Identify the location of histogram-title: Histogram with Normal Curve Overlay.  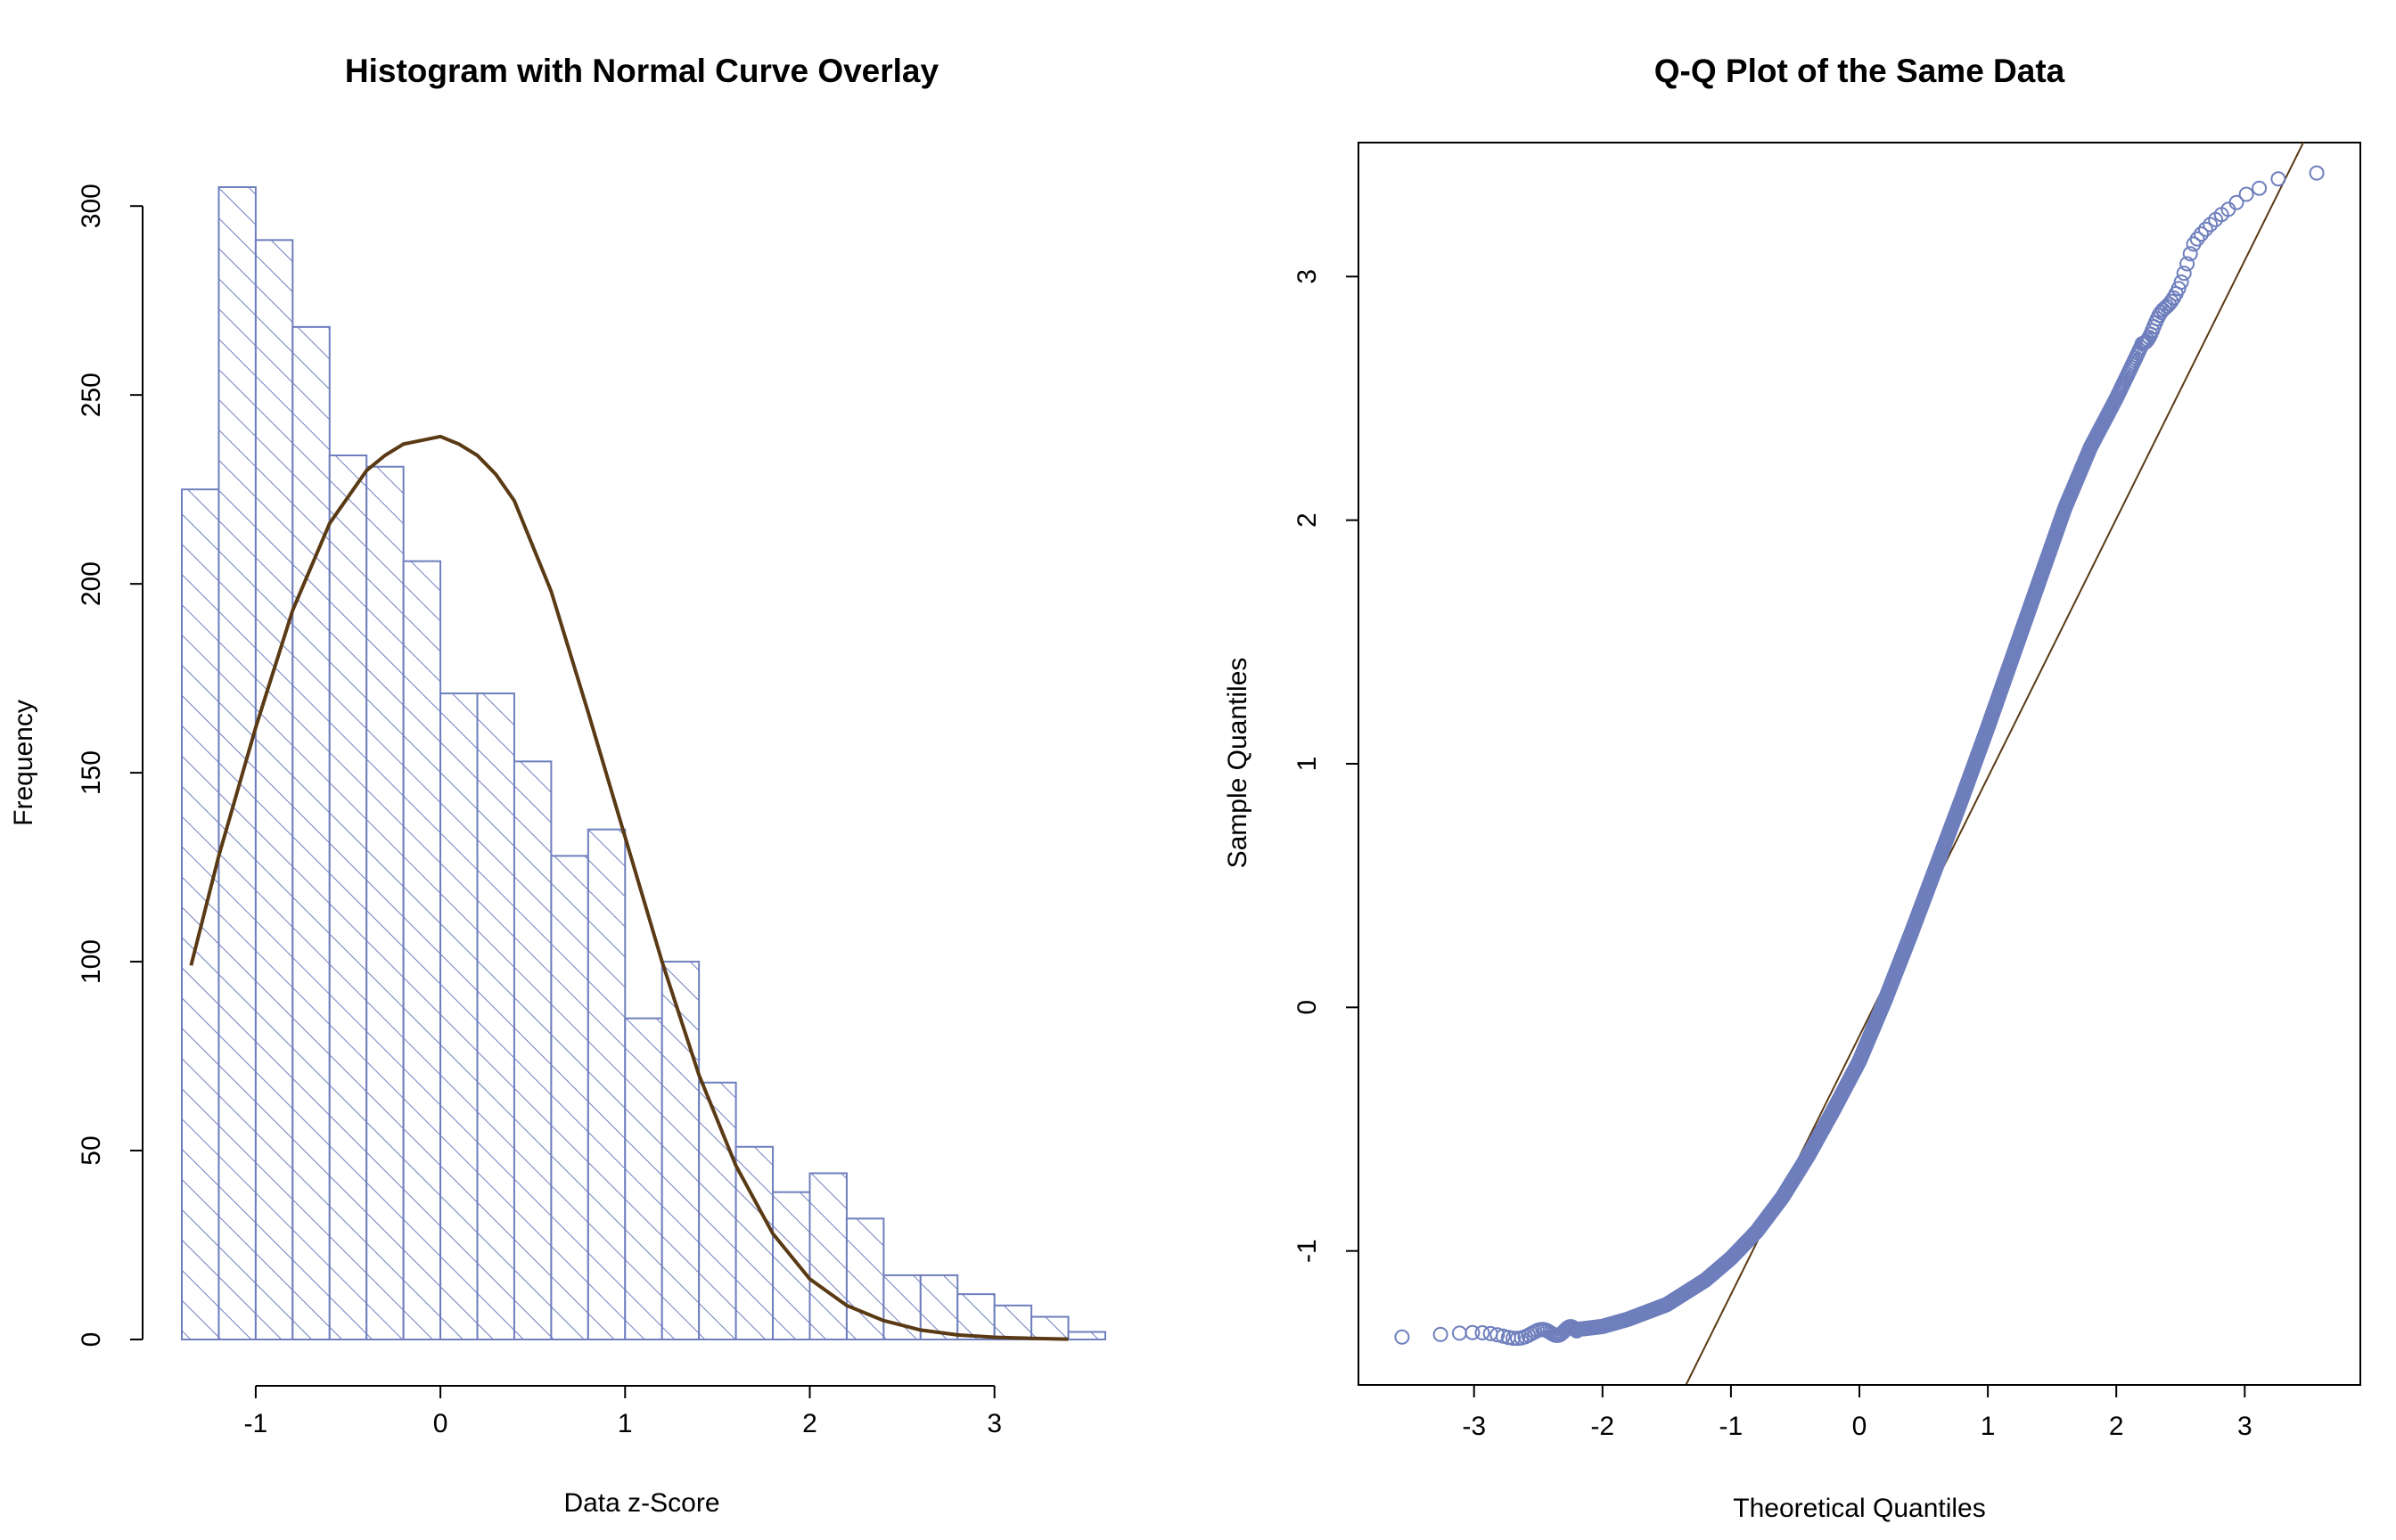
(642, 71).